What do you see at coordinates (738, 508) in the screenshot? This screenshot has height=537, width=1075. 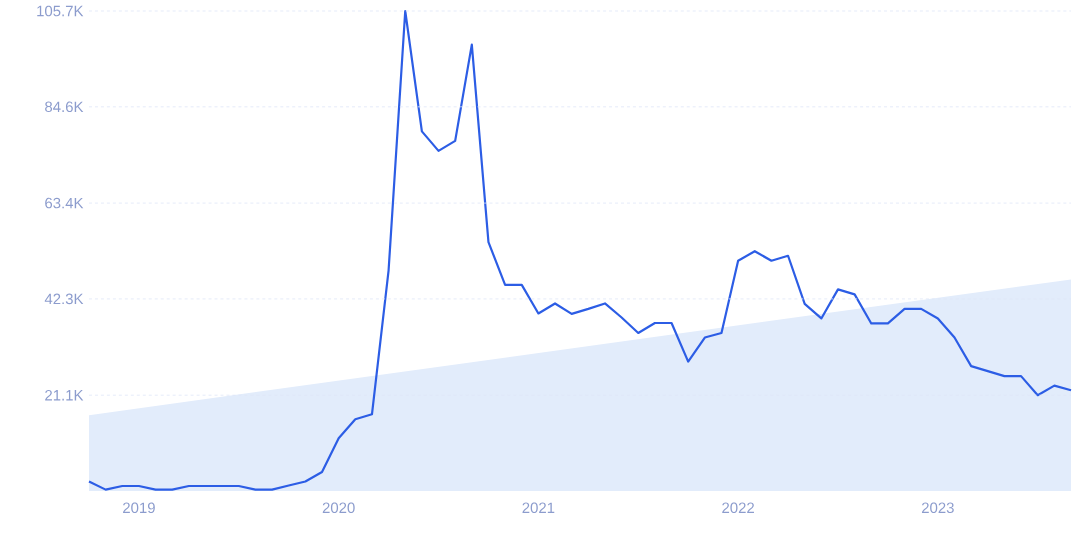 I see `x-tick-label: 2022` at bounding box center [738, 508].